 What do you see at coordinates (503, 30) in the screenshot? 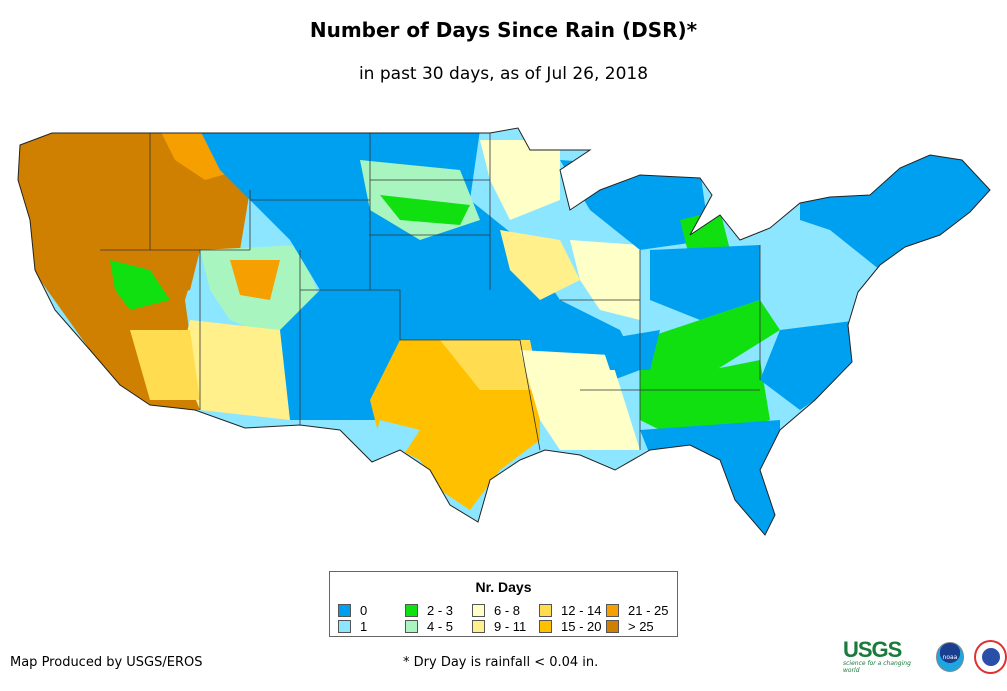
I see `map-title: Number of Days Since Rain (DSR)*` at bounding box center [503, 30].